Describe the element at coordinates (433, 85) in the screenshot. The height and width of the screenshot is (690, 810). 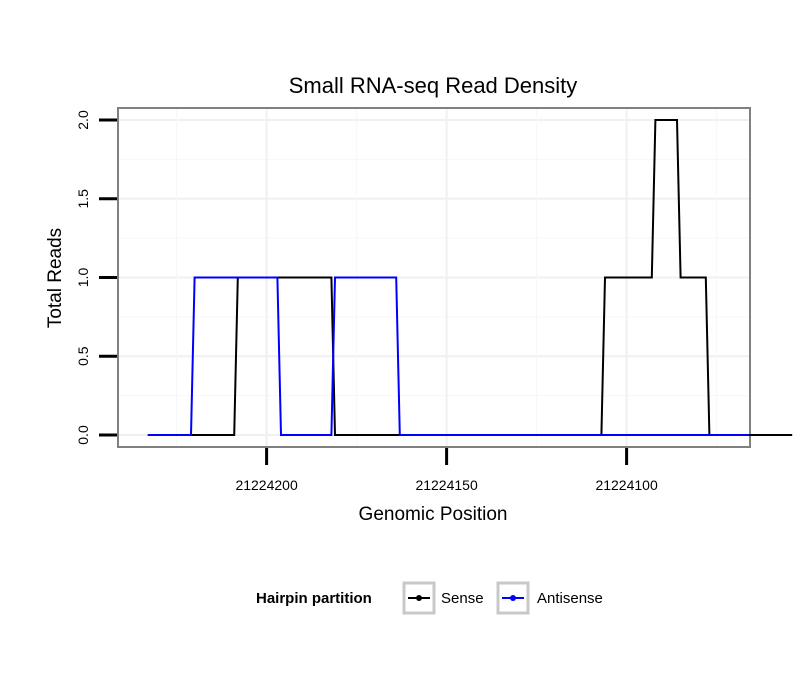
I see `chart-title: Small RNA-seq Read Density` at that location.